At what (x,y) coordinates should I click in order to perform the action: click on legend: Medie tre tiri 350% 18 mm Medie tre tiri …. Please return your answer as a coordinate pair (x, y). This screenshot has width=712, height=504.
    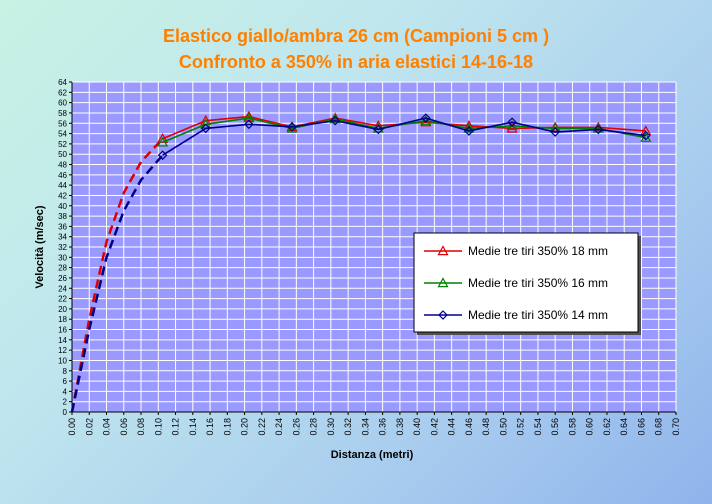
    Looking at the image, I should click on (527, 283).